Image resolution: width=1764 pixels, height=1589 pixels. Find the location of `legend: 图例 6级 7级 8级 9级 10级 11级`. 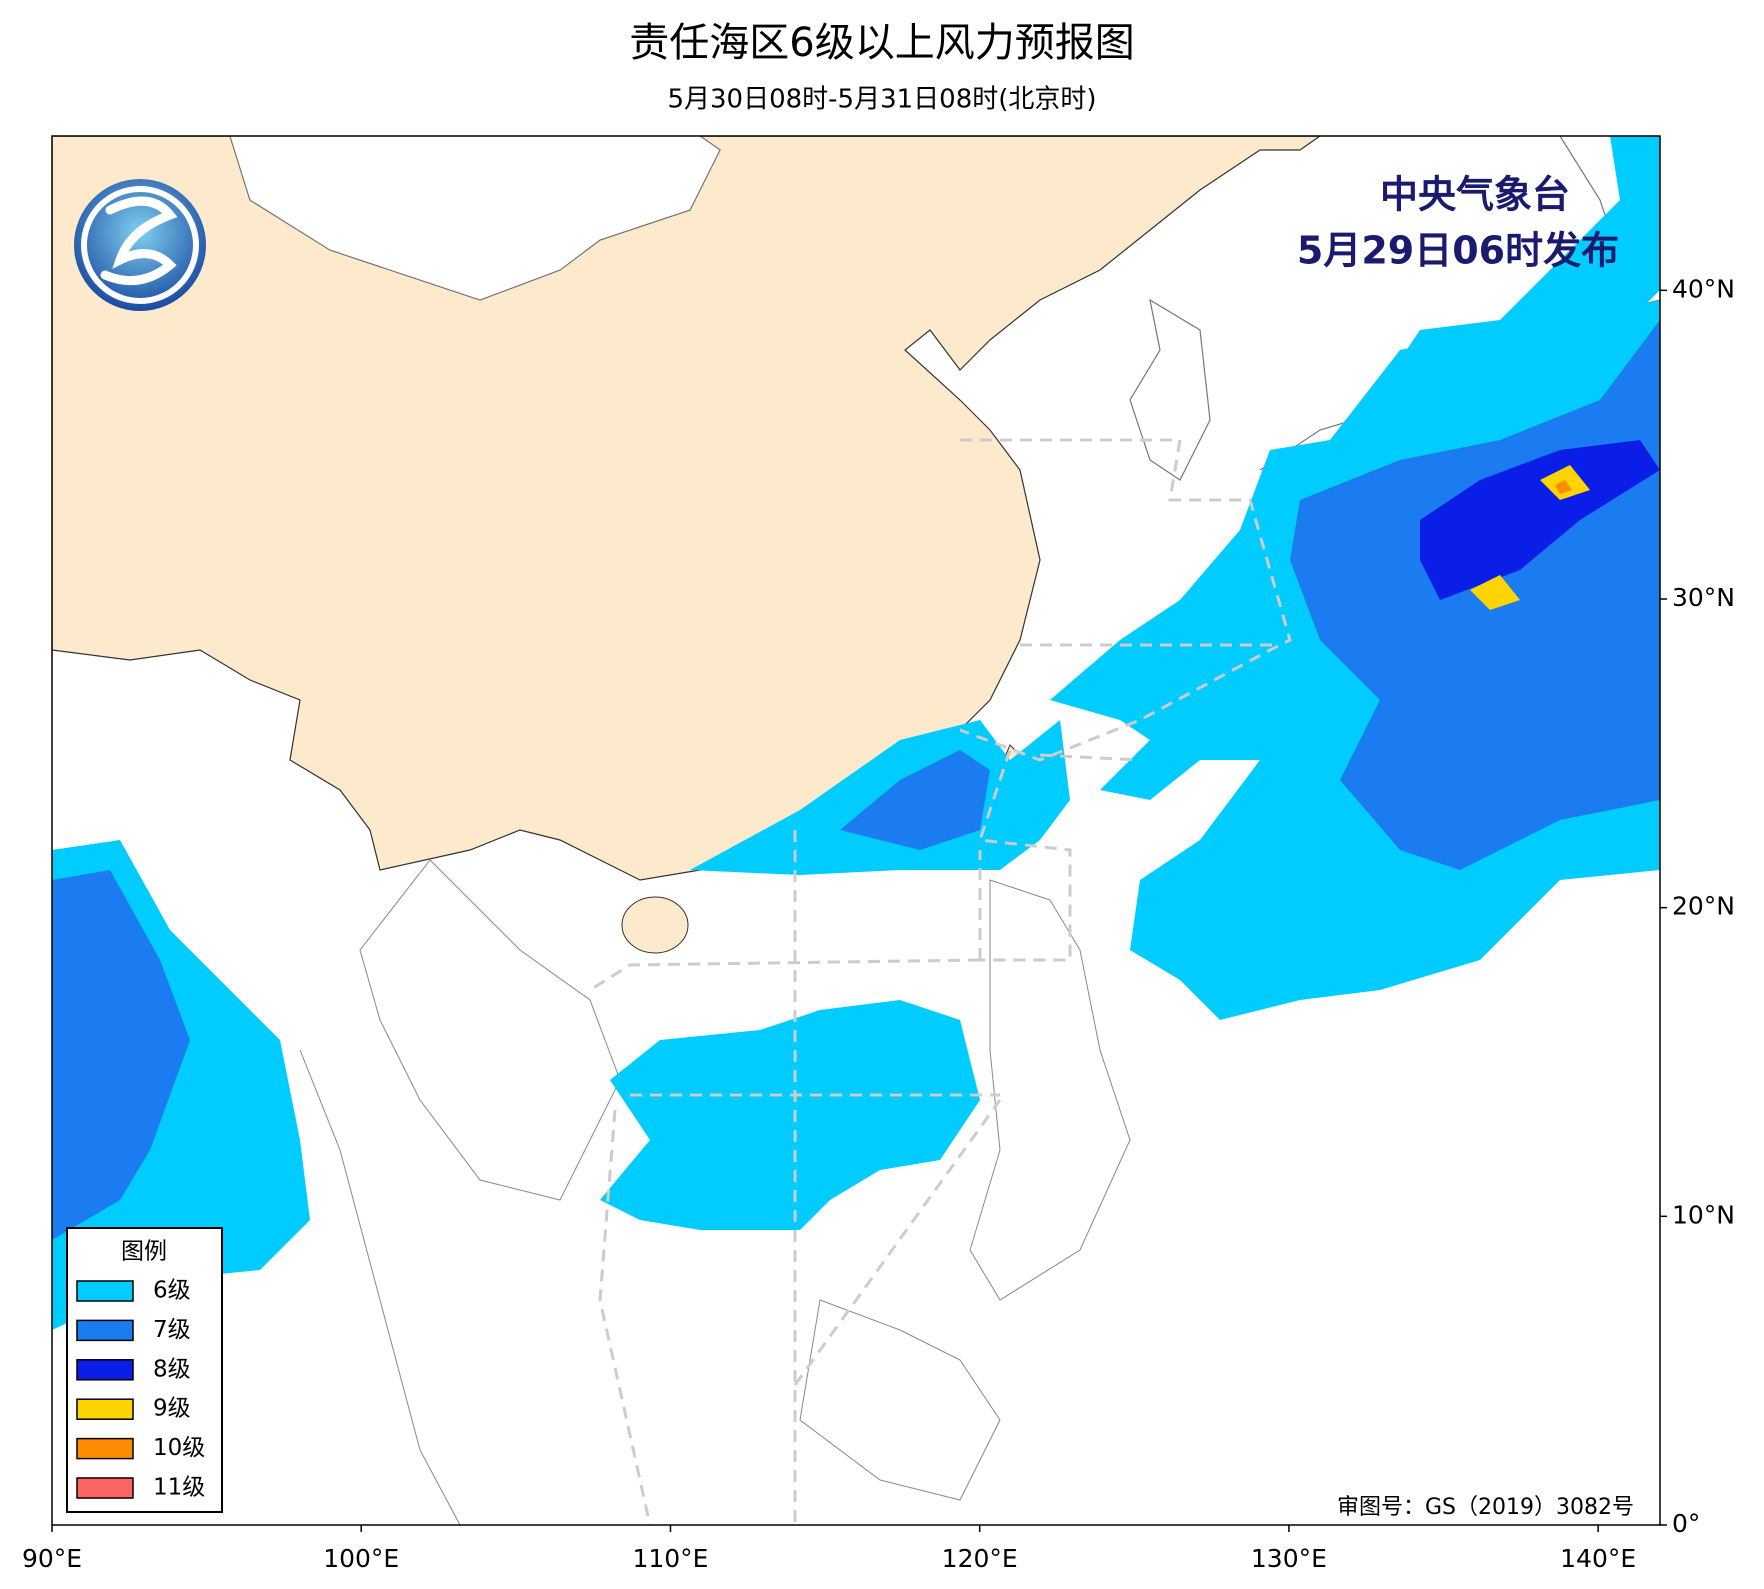

legend: 图例 6级 7级 8级 9级 10级 11级 is located at coordinates (144, 1370).